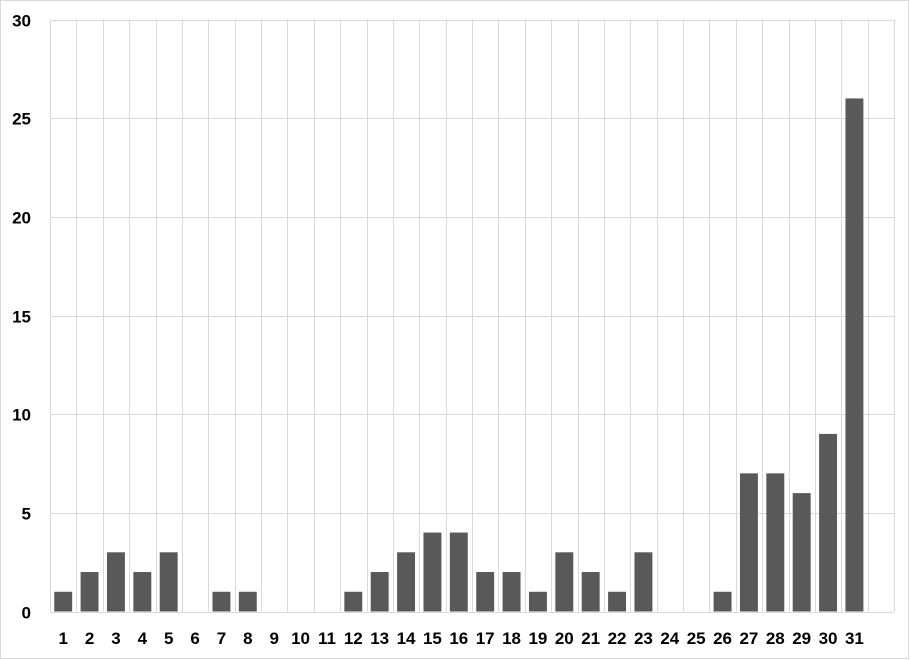  I want to click on y-tick-label: 20, so click(21, 218).